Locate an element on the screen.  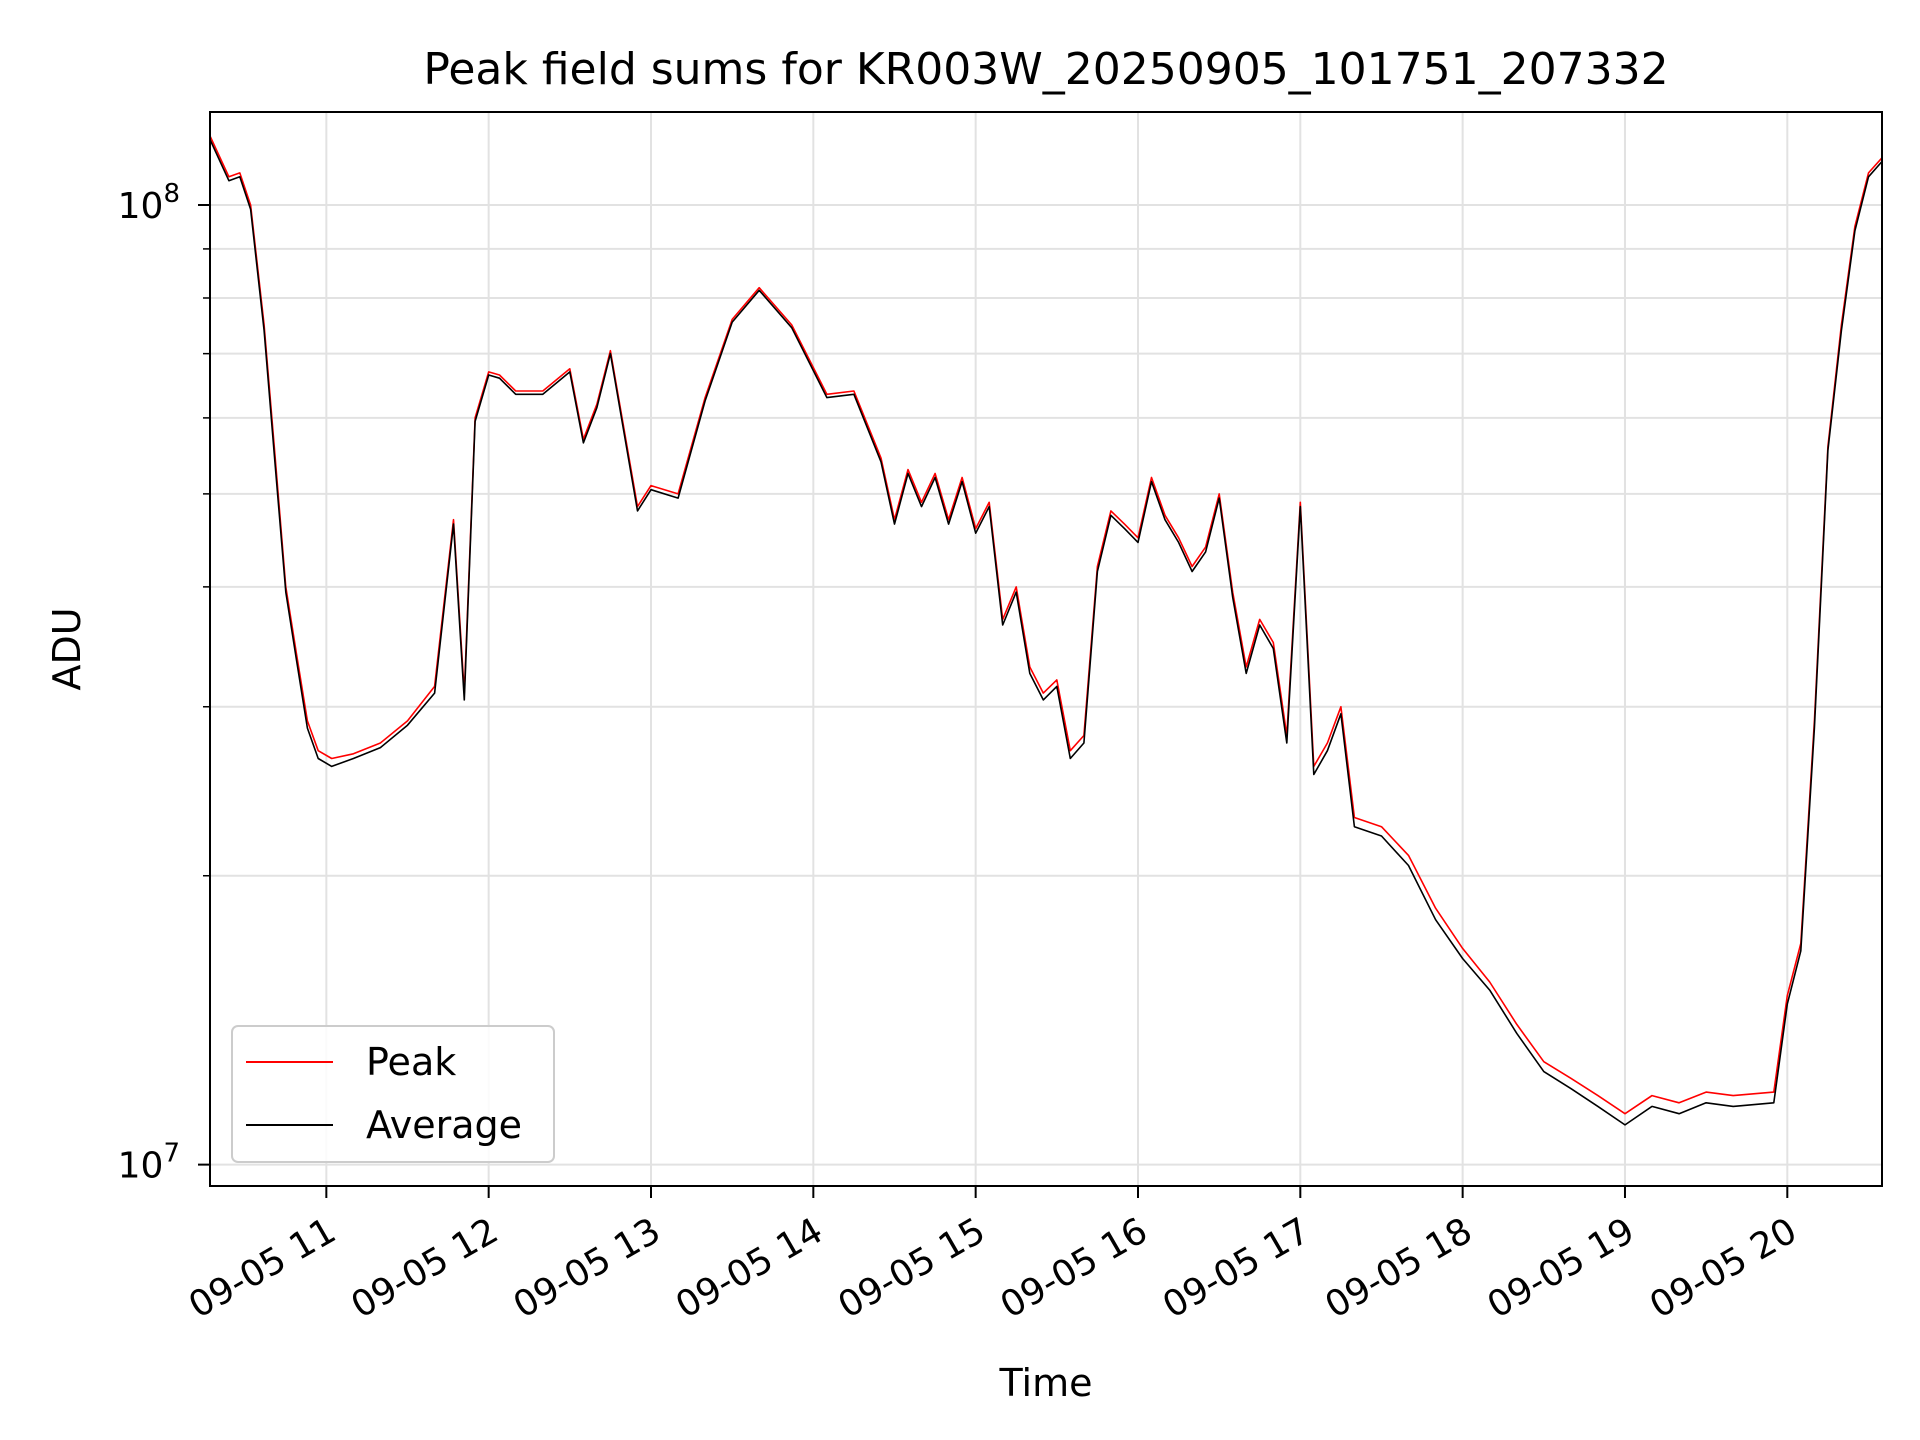
y-axis: 10⁷ 10⁸ is located at coordinates (164, 683).